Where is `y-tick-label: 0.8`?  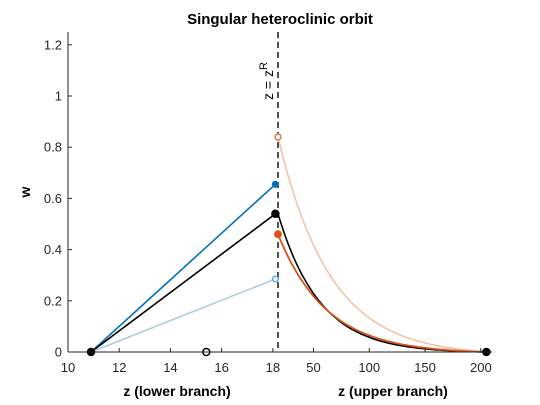 y-tick-label: 0.8 is located at coordinates (53, 147).